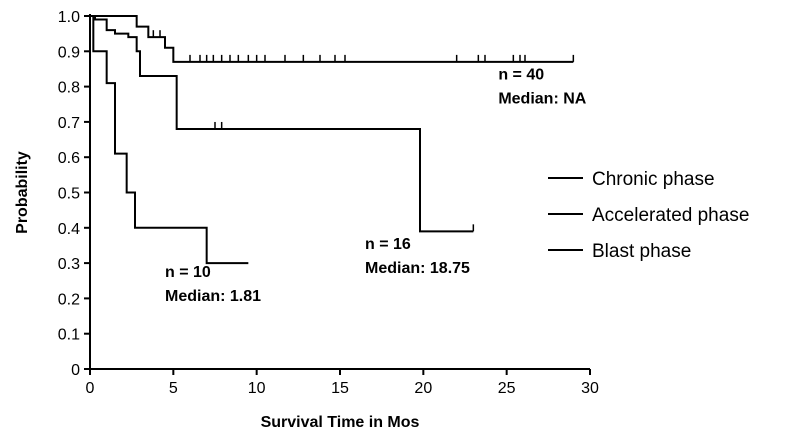 The height and width of the screenshot is (435, 794). What do you see at coordinates (653, 179) in the screenshot?
I see `legend-label: Chronic phase` at bounding box center [653, 179].